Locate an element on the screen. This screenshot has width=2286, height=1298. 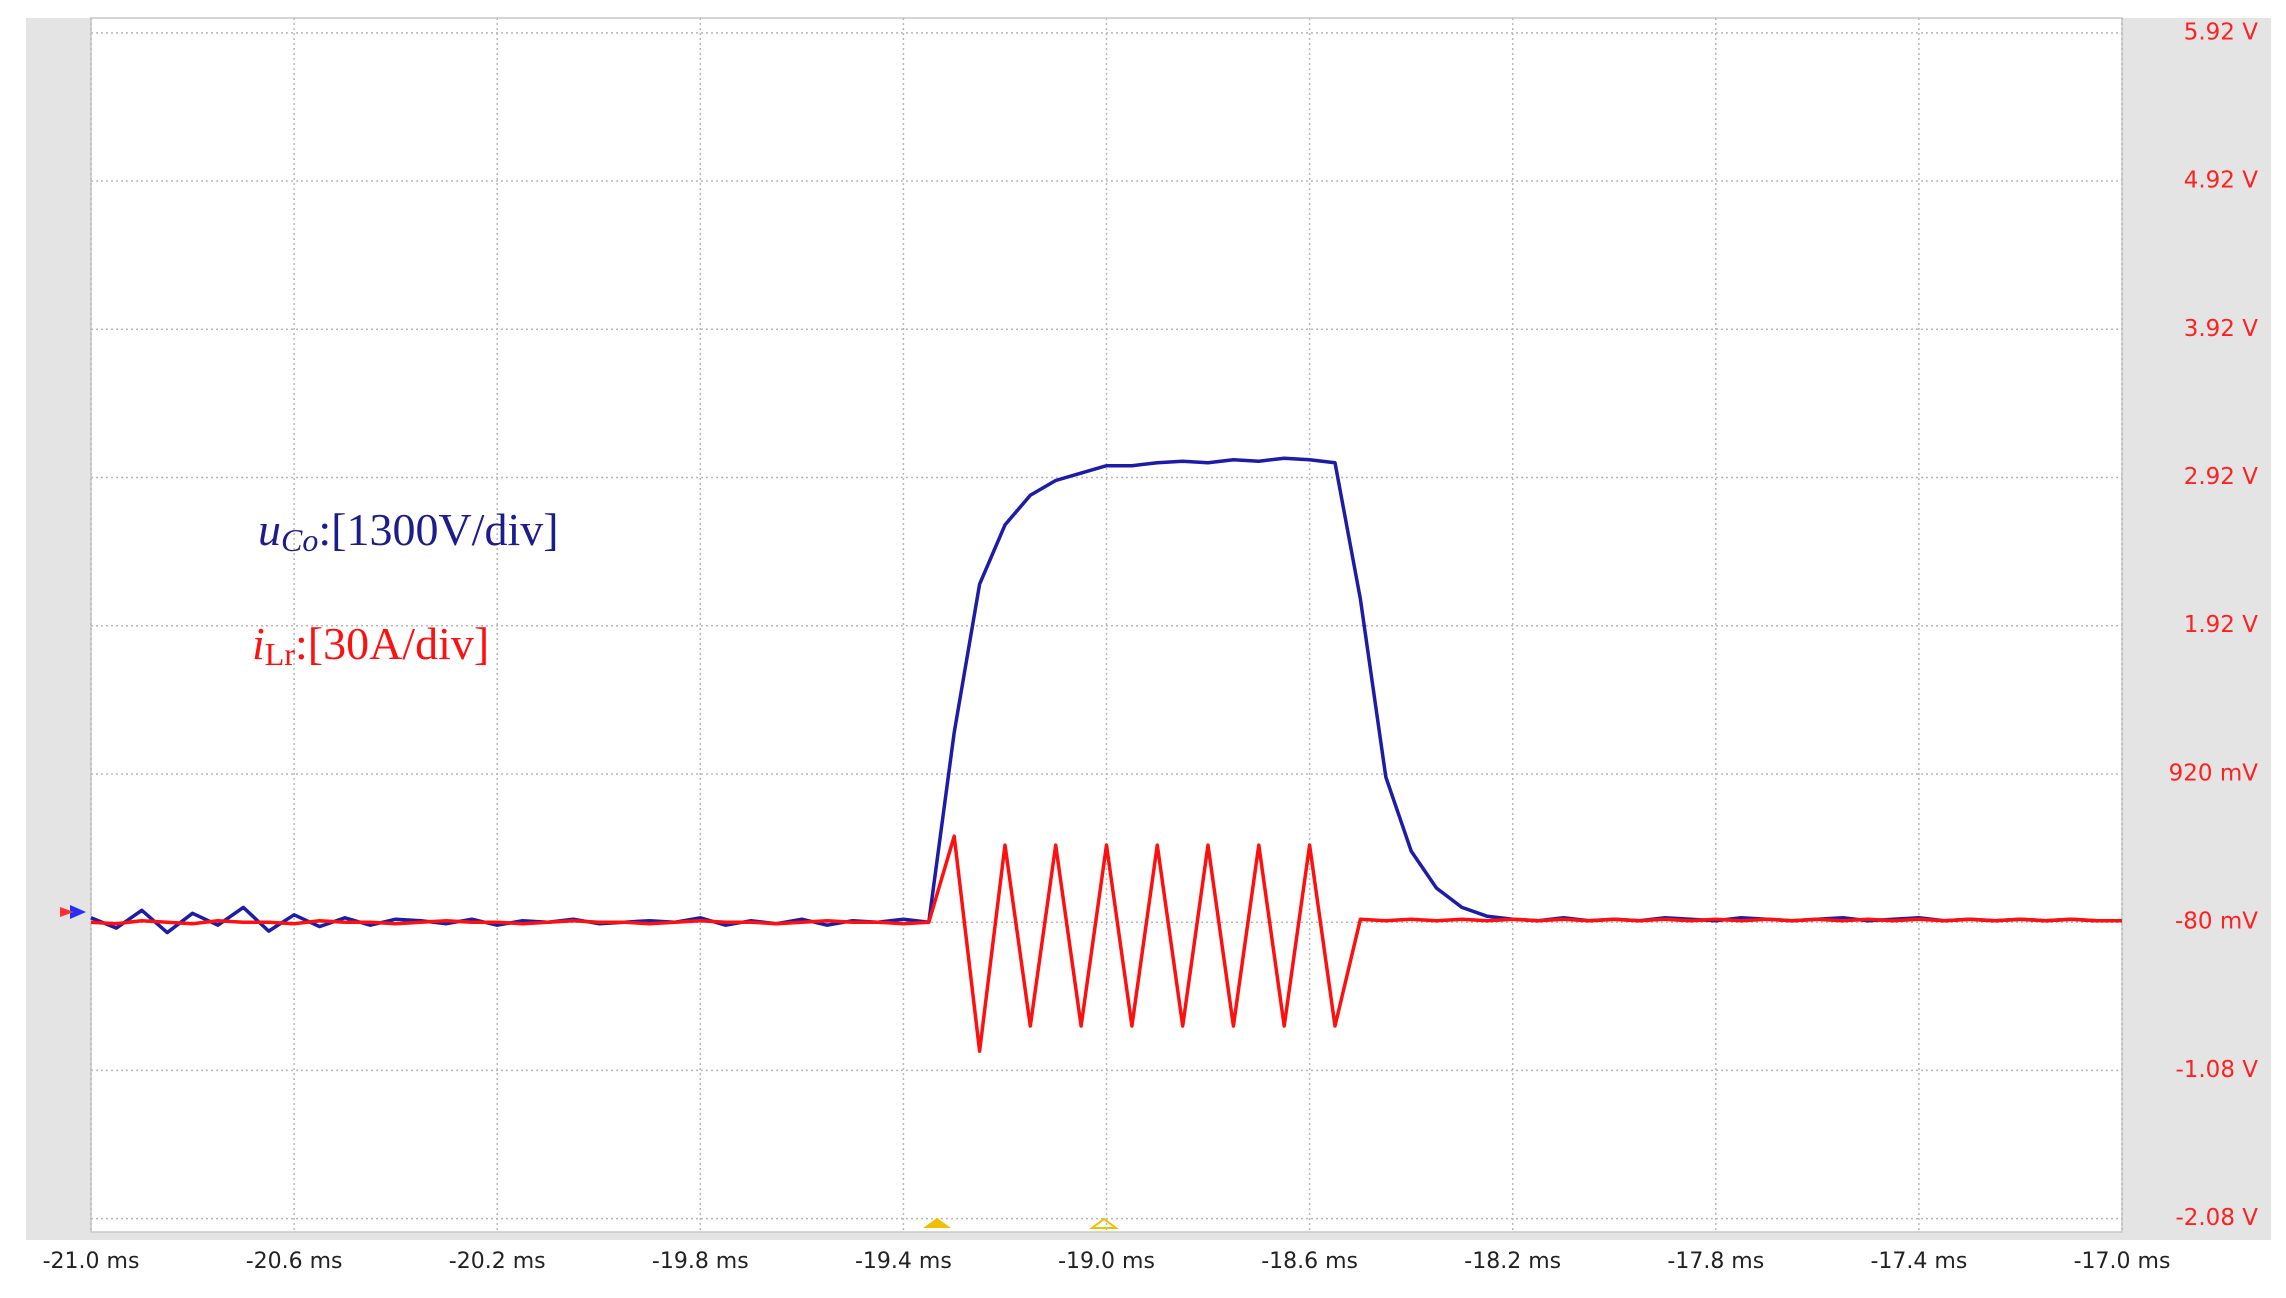
annotation: uCo:[1300V/div] is located at coordinates (408, 531).